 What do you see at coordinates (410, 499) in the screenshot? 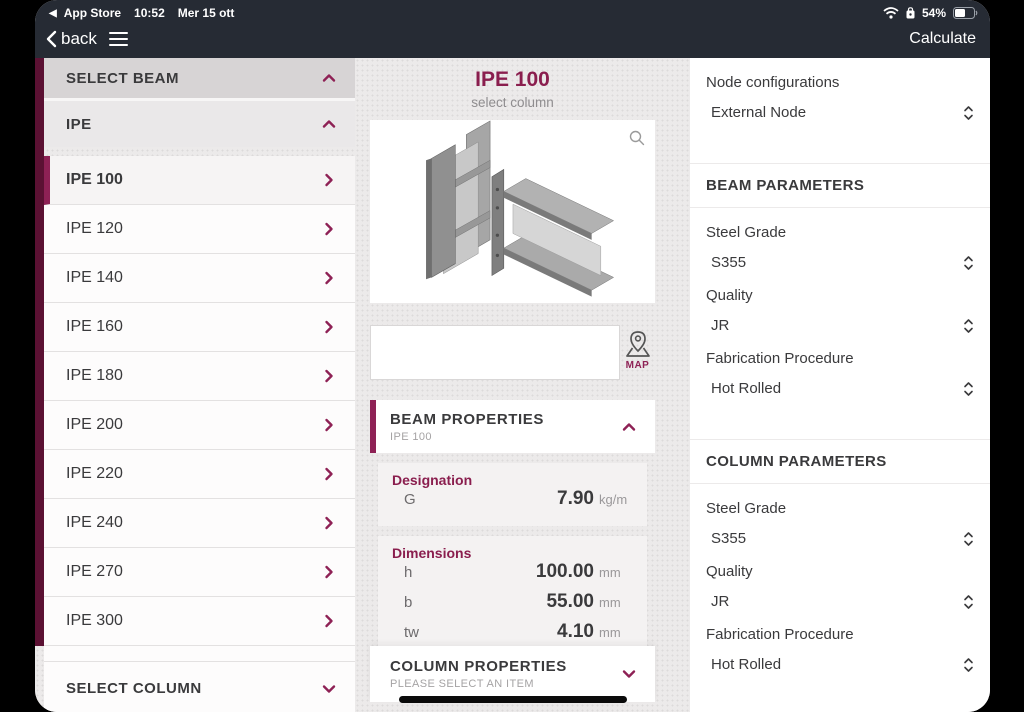
I see `property-label: G` at bounding box center [410, 499].